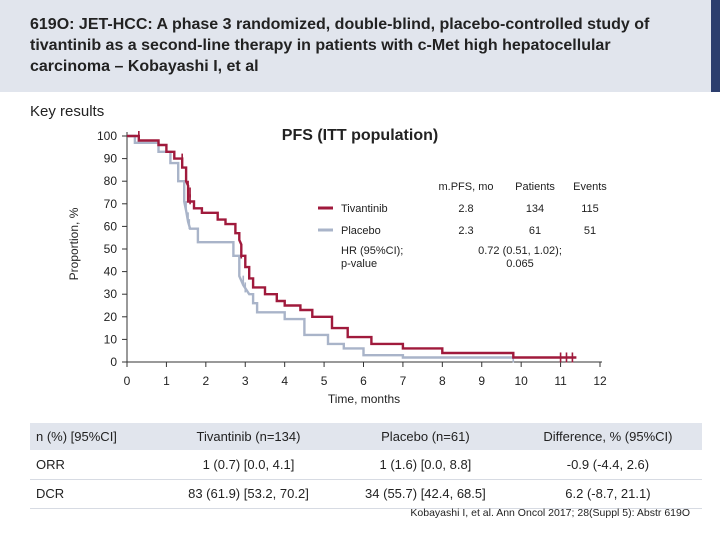  What do you see at coordinates (521, 381) in the screenshot?
I see `x-tick-label: 10` at bounding box center [521, 381].